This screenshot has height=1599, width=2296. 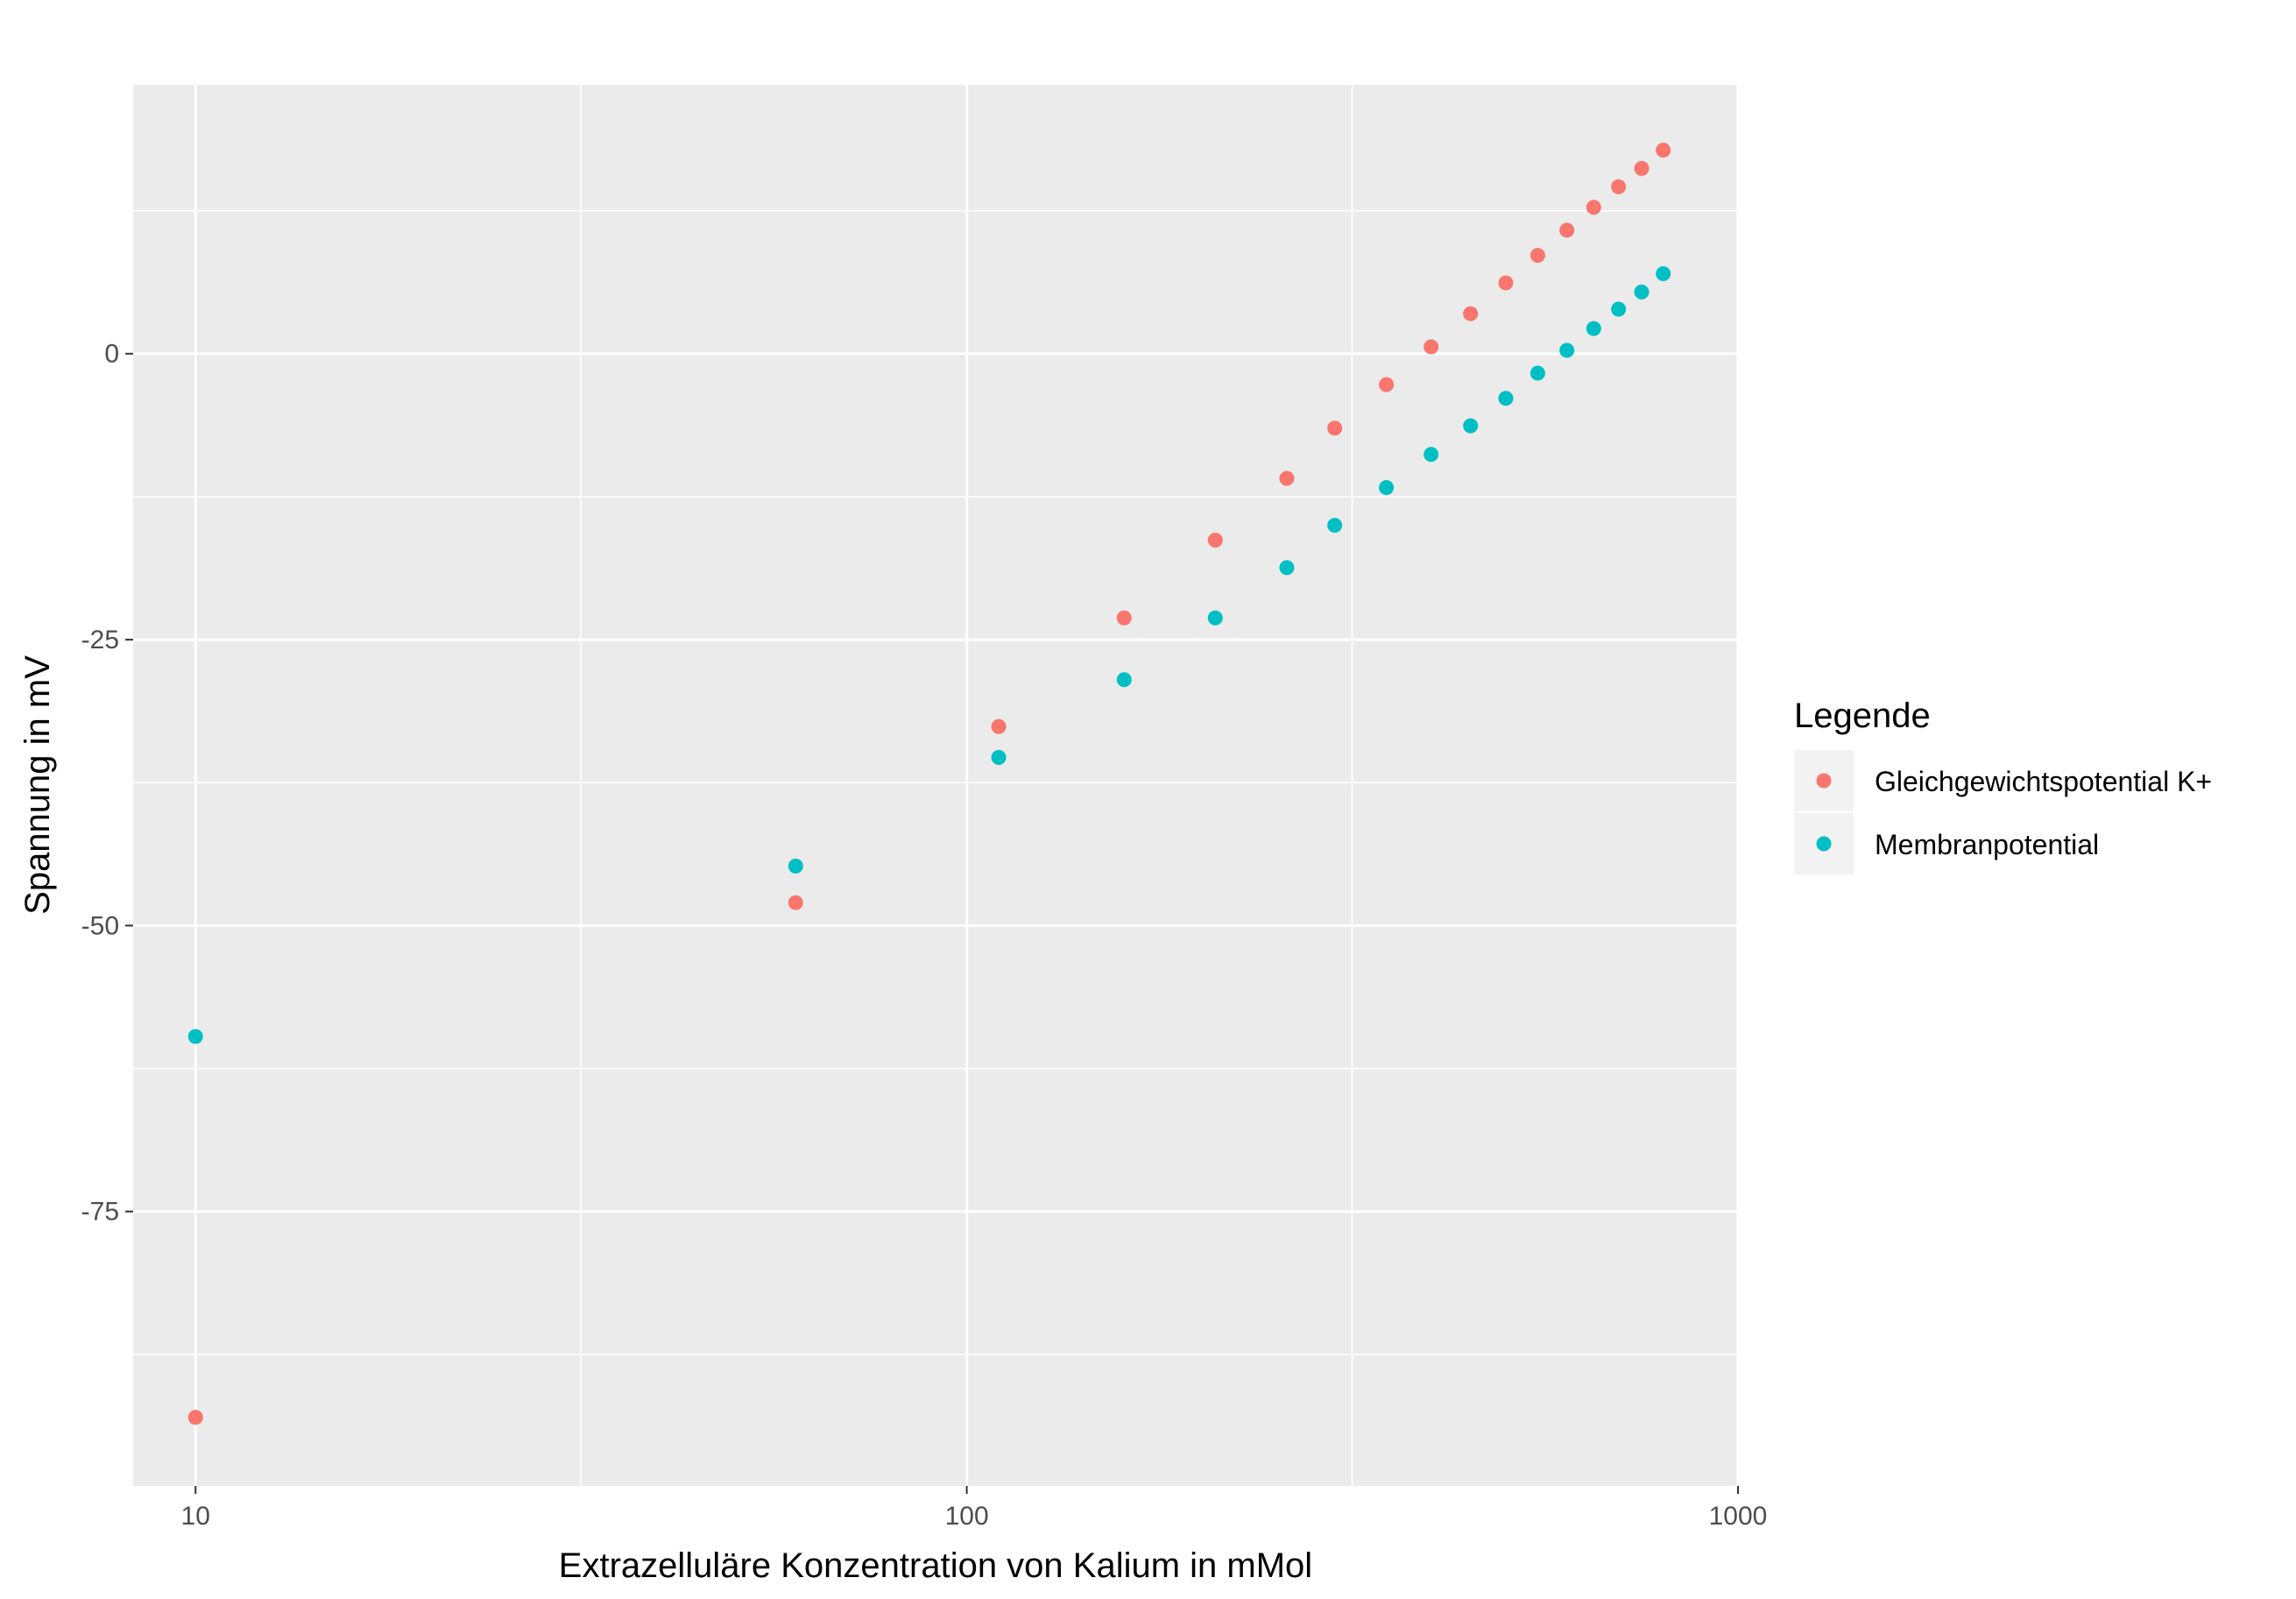 What do you see at coordinates (37, 785) in the screenshot?
I see `y-axis-title: Spannung in mV` at bounding box center [37, 785].